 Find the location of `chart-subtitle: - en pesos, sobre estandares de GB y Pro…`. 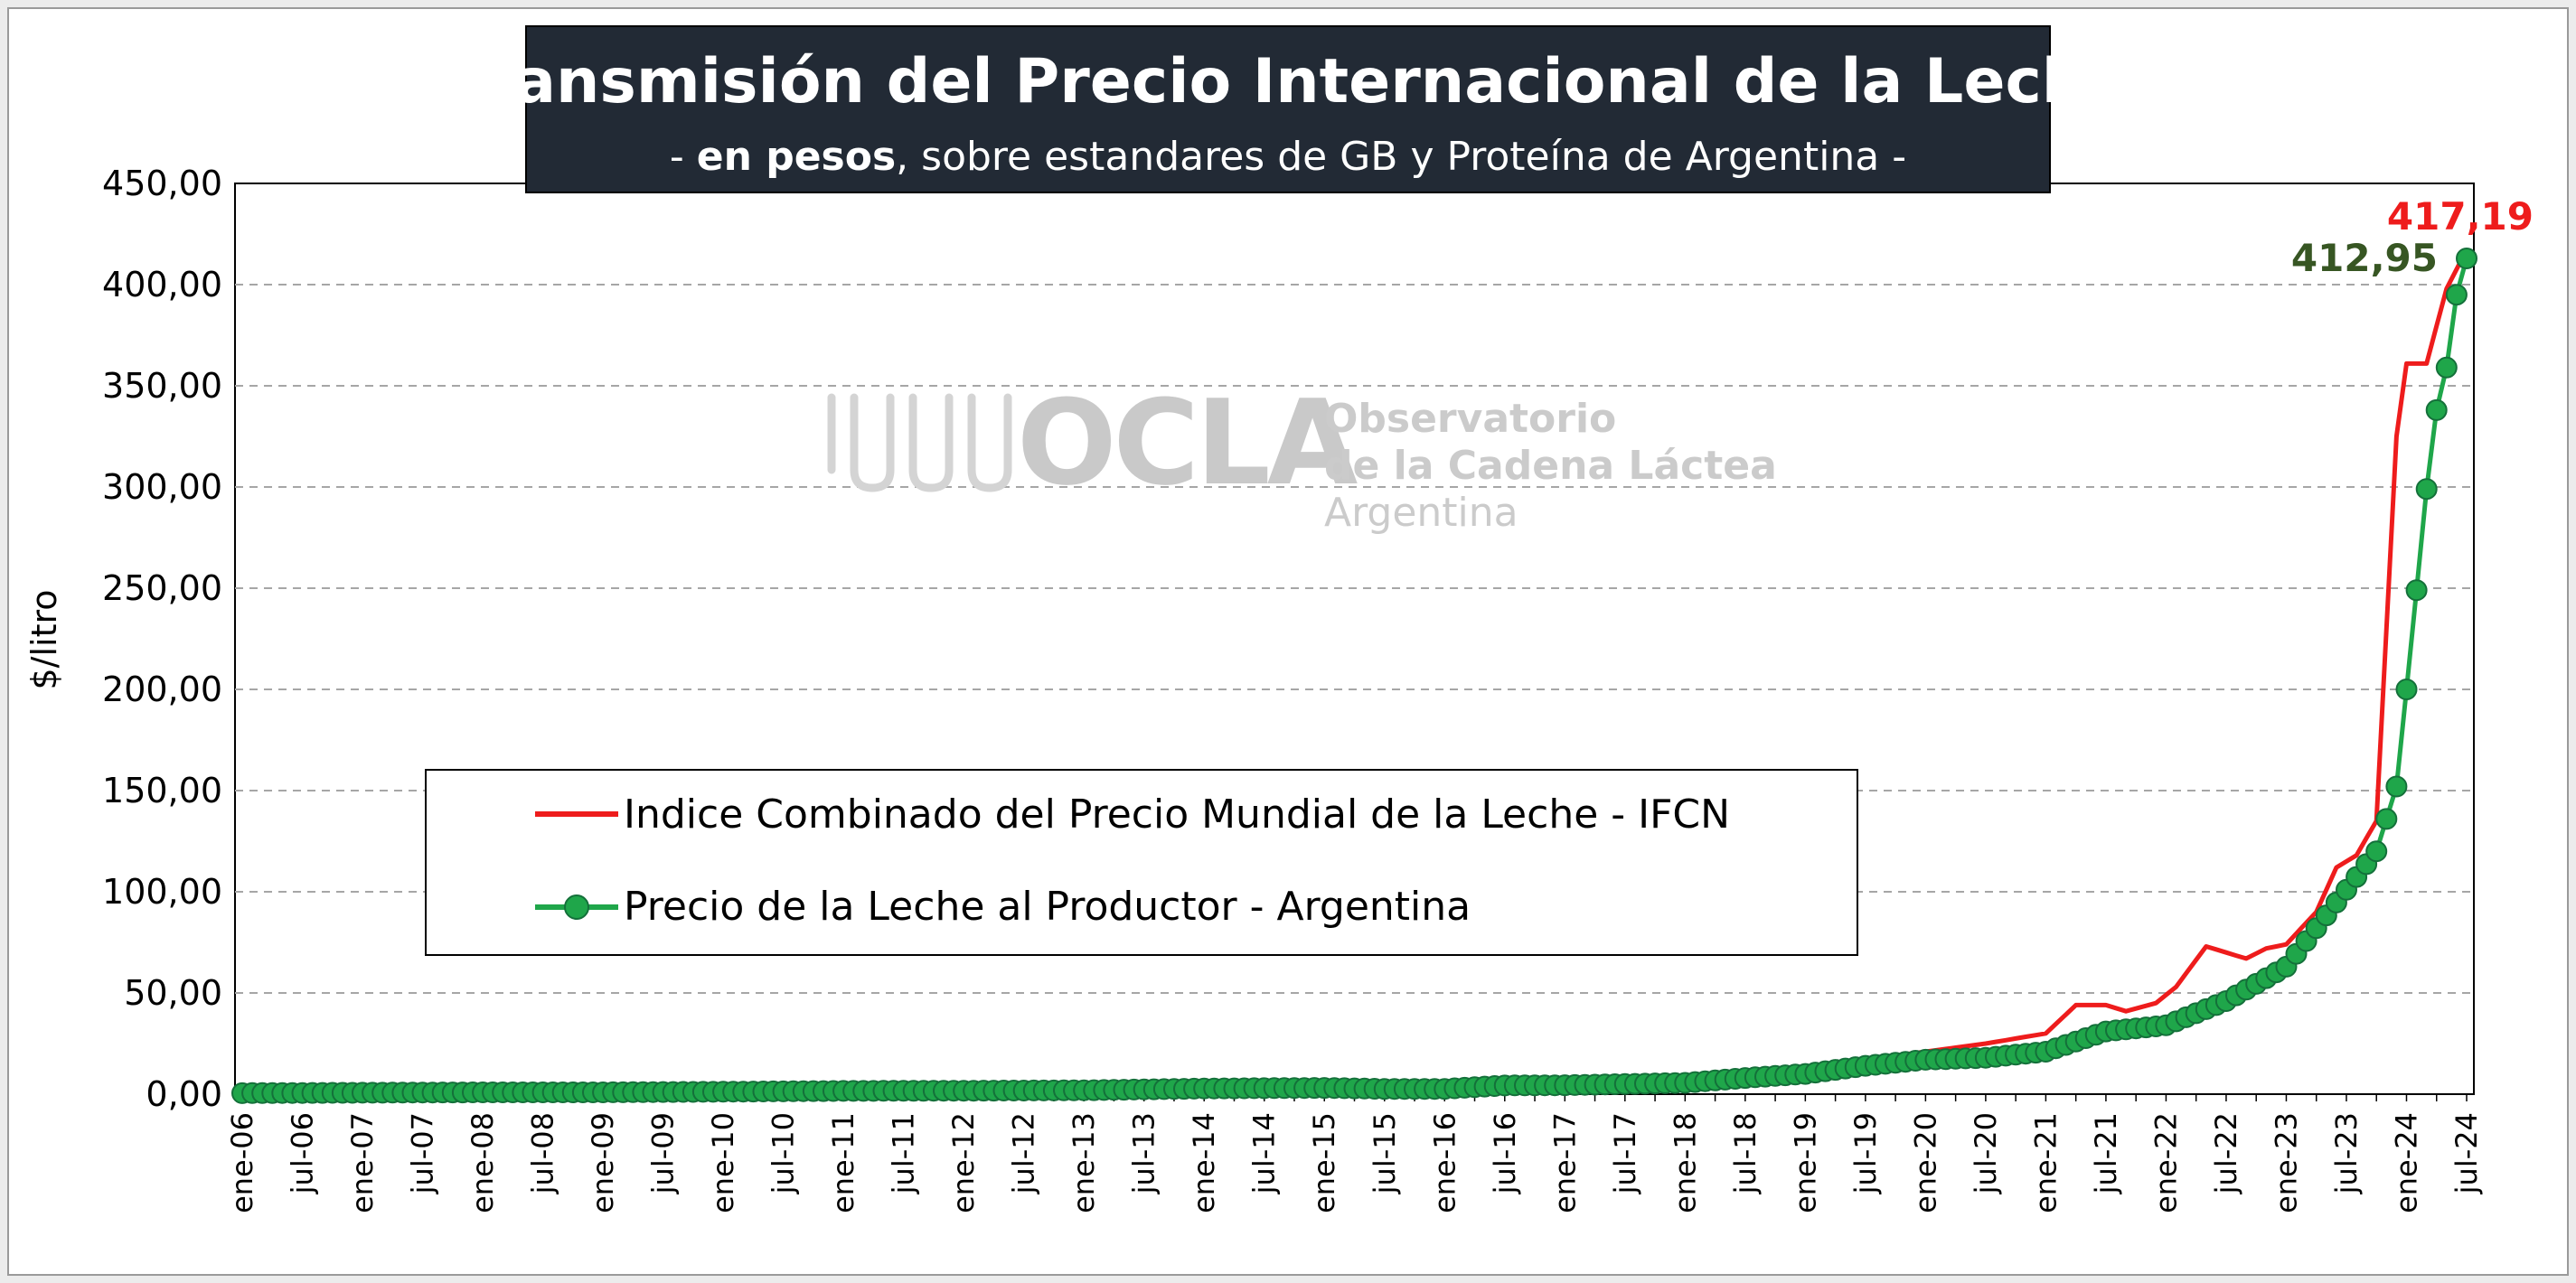

chart-subtitle: - en pesos, sobre estandares de GB y Pro… is located at coordinates (1288, 157).